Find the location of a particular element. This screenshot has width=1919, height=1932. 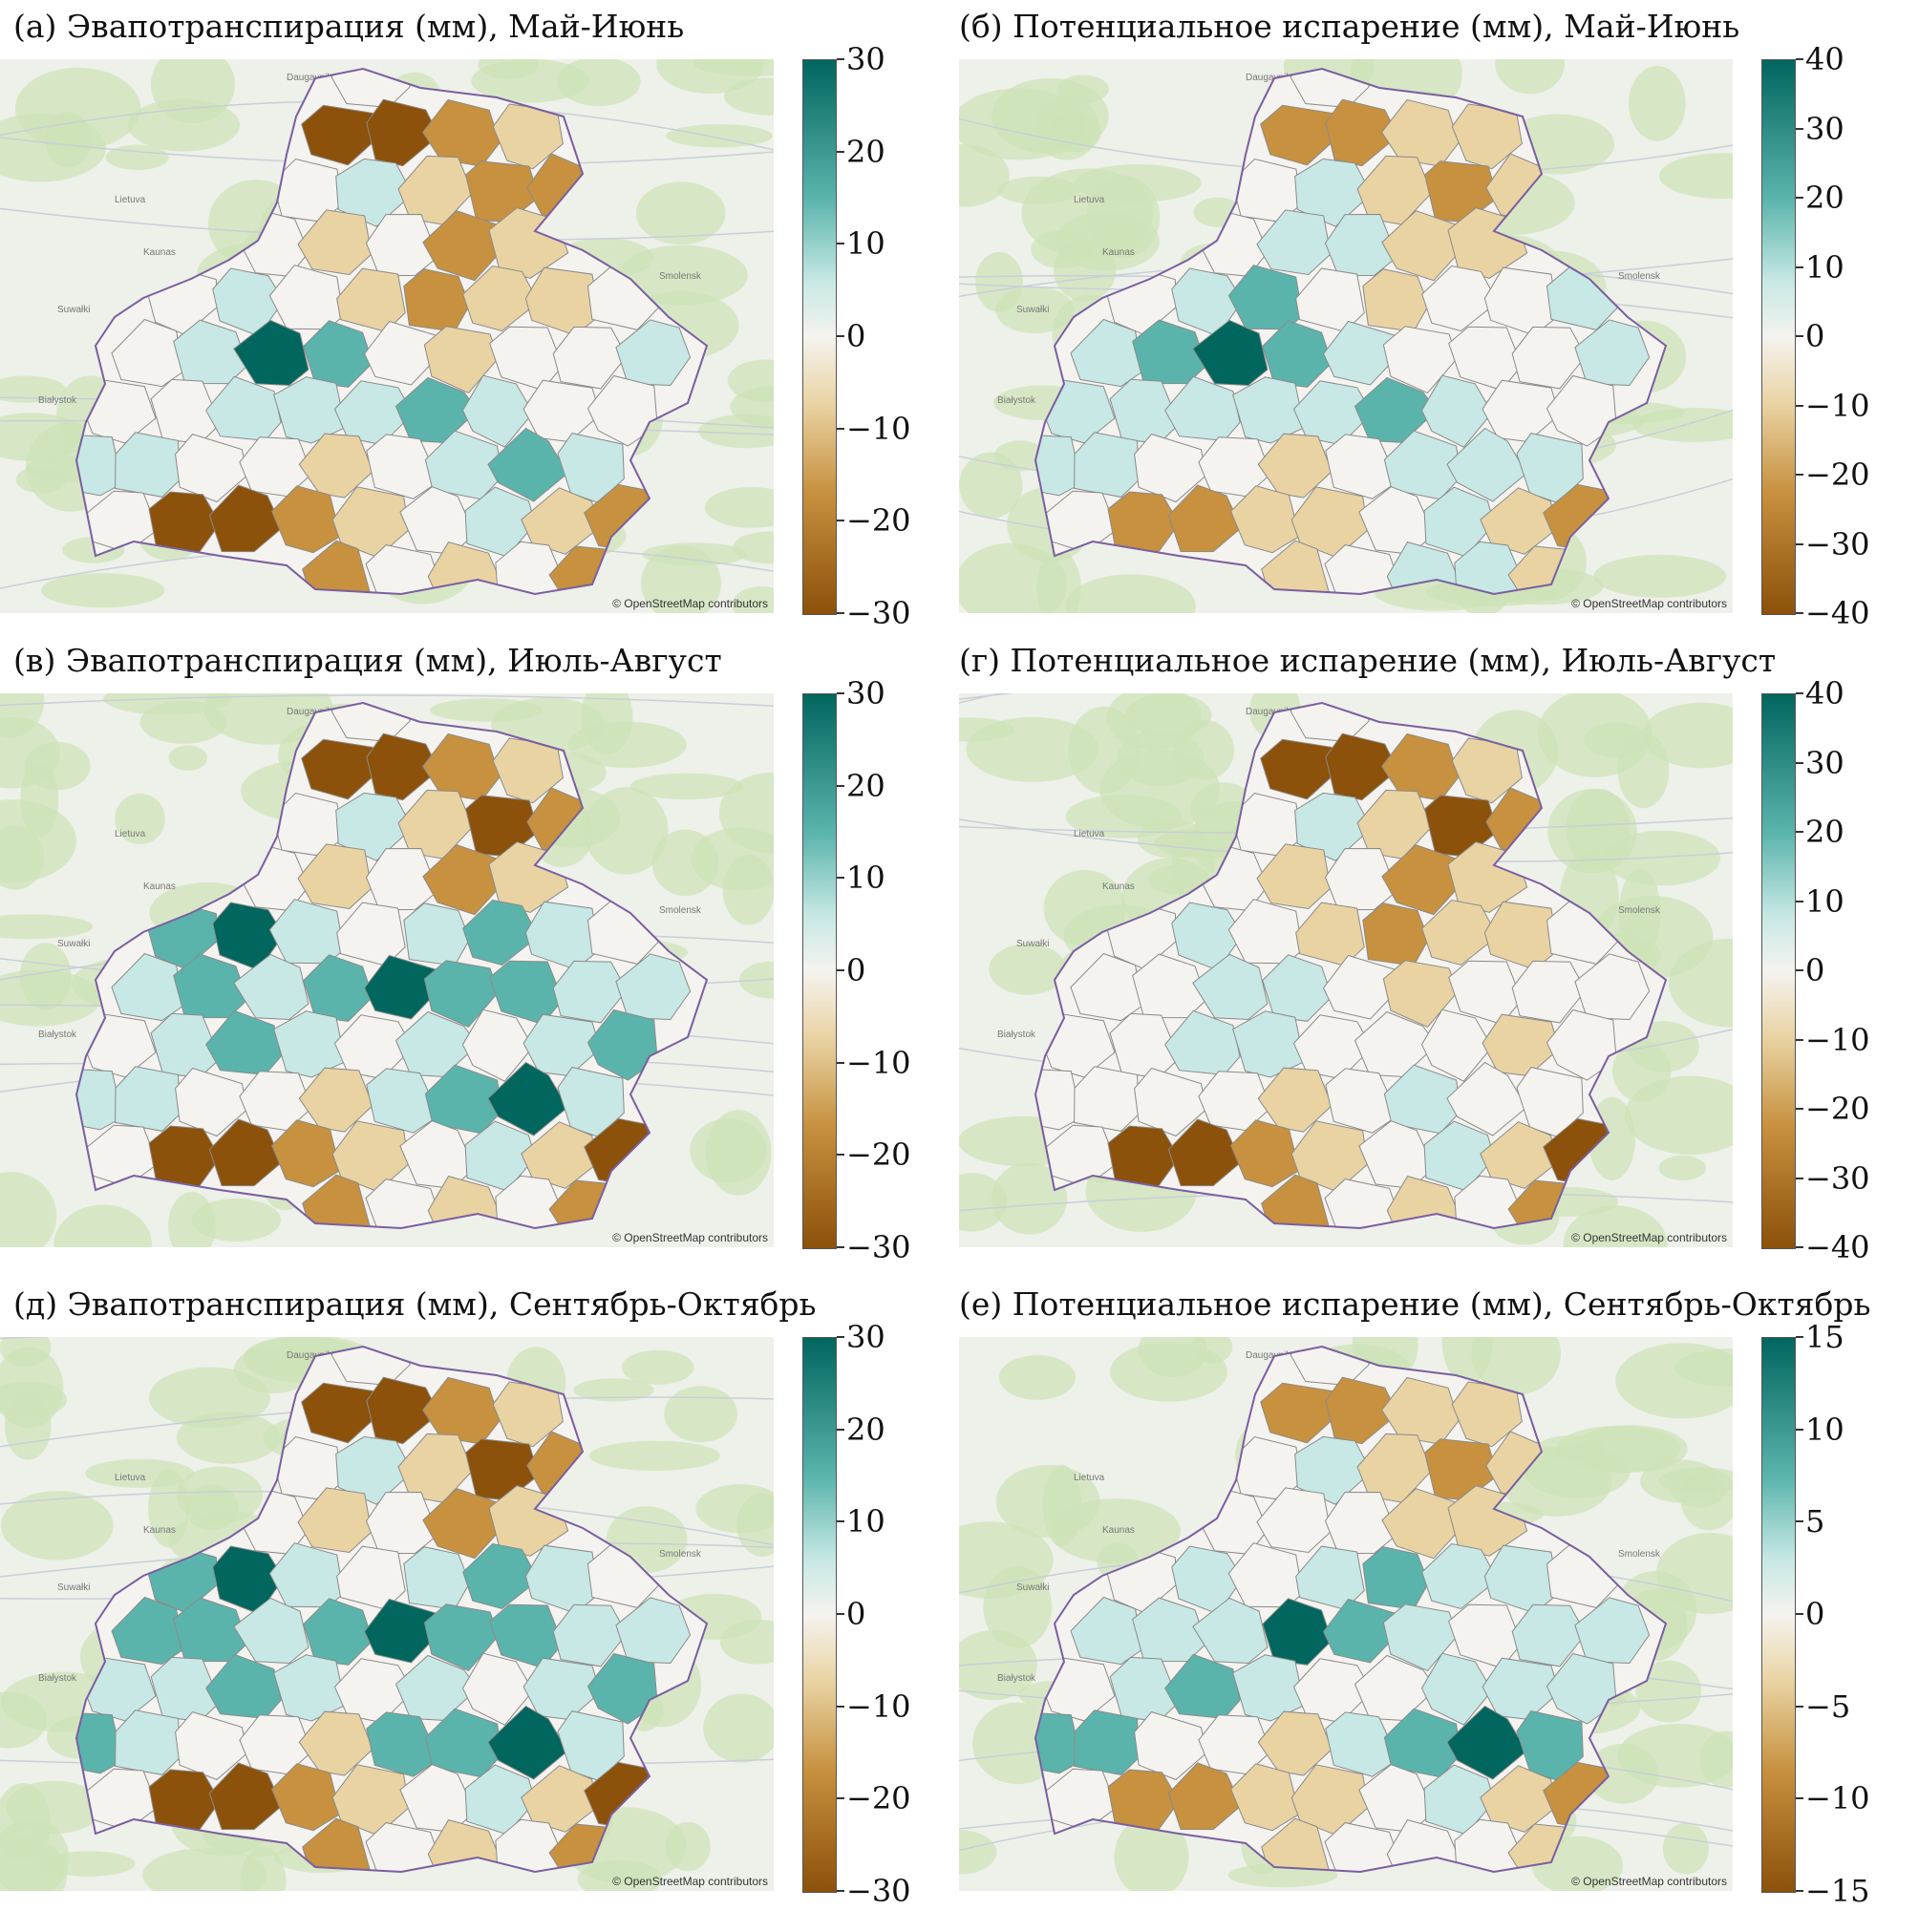

colorbar-tick-label: 20 is located at coordinates (1824, 198).